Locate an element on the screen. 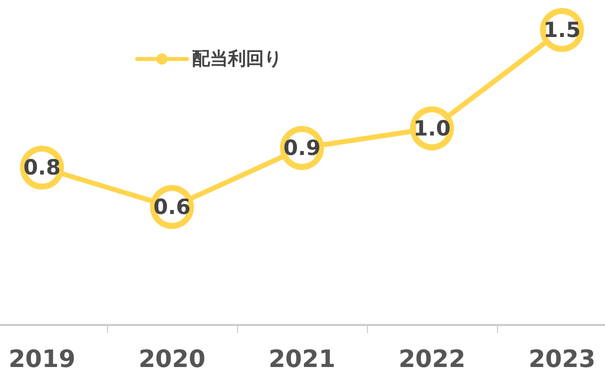 Image resolution: width=605 pixels, height=382 pixels. x-tick-label: 2019 is located at coordinates (42, 359).